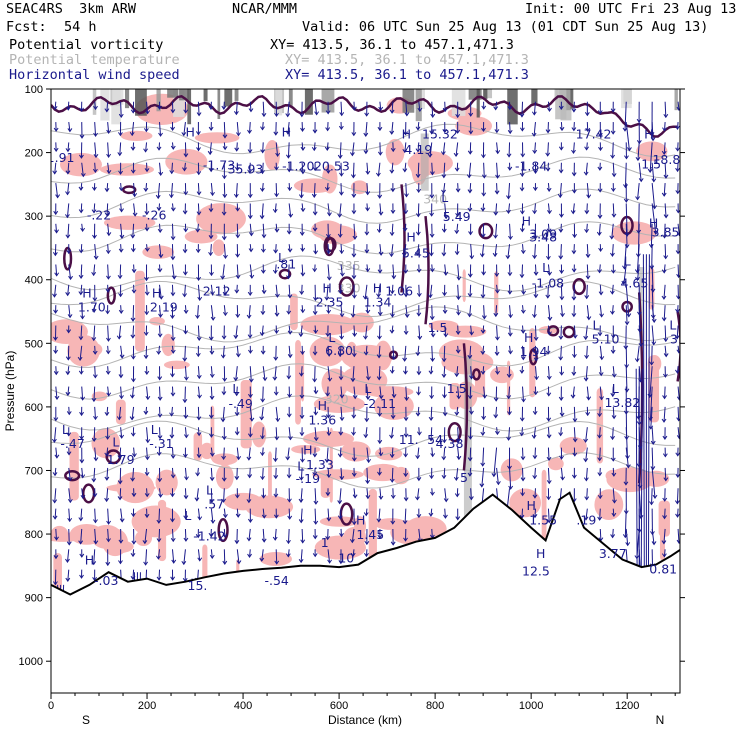 This screenshot has height=740, width=740. What do you see at coordinates (34, 471) in the screenshot?
I see `y-tick-label: 700` at bounding box center [34, 471].